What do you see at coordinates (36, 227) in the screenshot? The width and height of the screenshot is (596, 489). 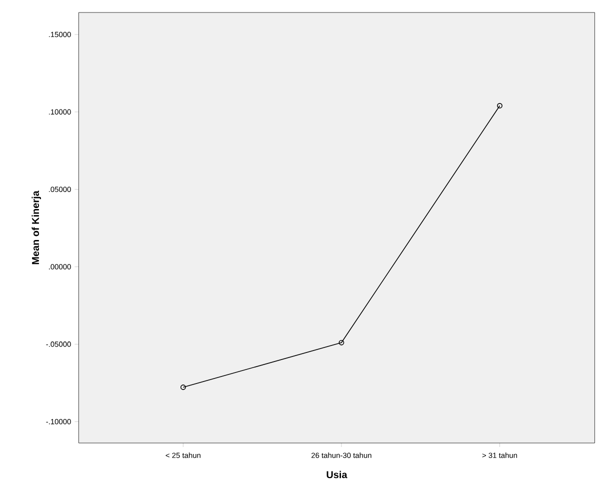 I see `y-axis-title: Mean of Kinerja` at bounding box center [36, 227].